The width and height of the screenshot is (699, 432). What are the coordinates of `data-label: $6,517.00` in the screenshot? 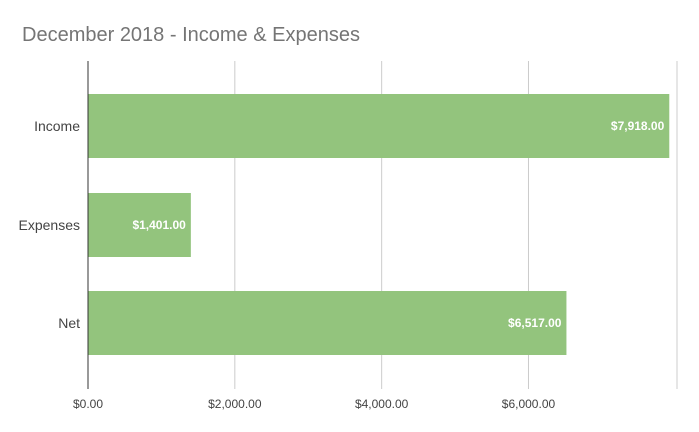 It's located at (535, 323).